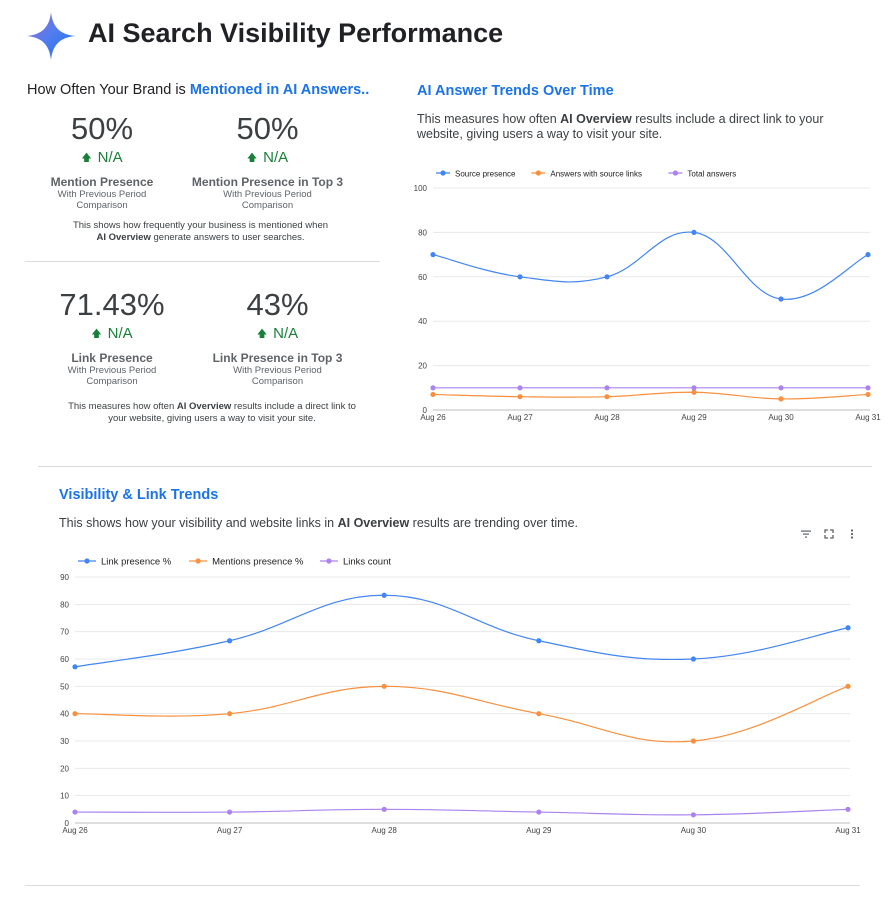 The image size is (890, 898). Describe the element at coordinates (51, 36) in the screenshot. I see `sparkle-star-icon` at that location.